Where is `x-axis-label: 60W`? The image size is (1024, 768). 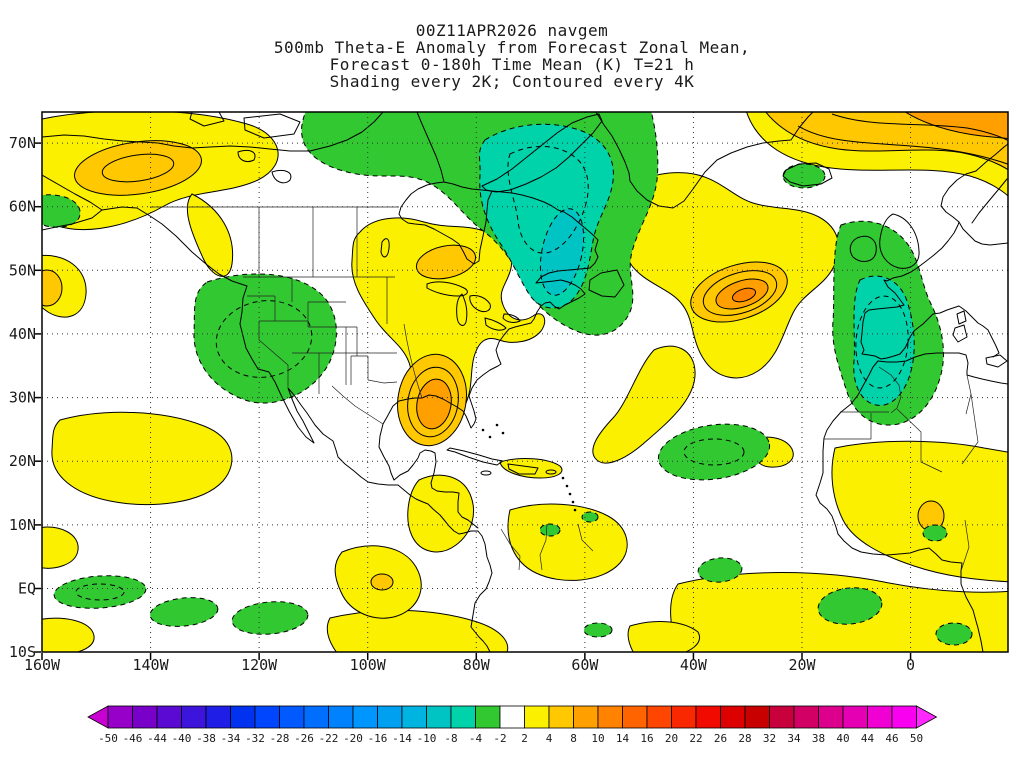 x-axis-label: 60W is located at coordinates (585, 665).